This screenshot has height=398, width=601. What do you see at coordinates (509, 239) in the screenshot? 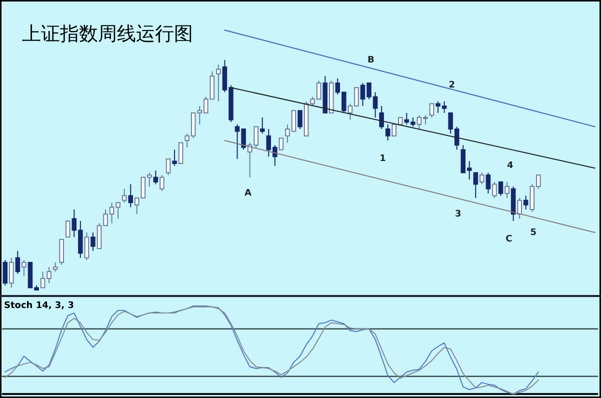
I see `annotation: C` at bounding box center [509, 239].